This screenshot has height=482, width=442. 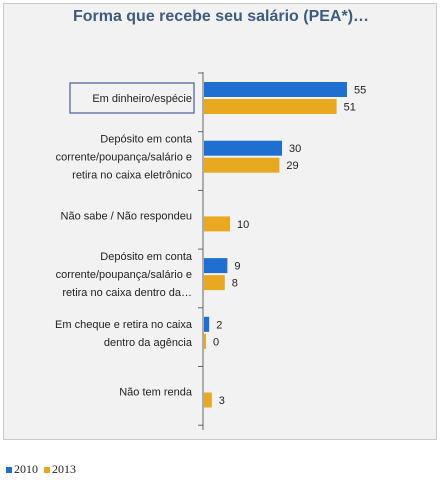 I want to click on data-label-2010: 55, so click(x=360, y=91).